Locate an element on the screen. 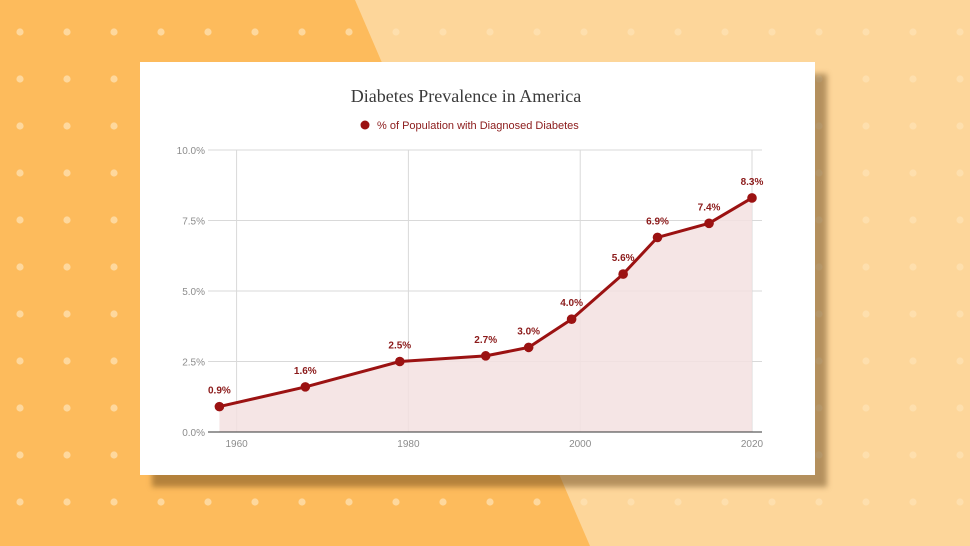  y-tick-label: 10.0% is located at coordinates (191, 151).